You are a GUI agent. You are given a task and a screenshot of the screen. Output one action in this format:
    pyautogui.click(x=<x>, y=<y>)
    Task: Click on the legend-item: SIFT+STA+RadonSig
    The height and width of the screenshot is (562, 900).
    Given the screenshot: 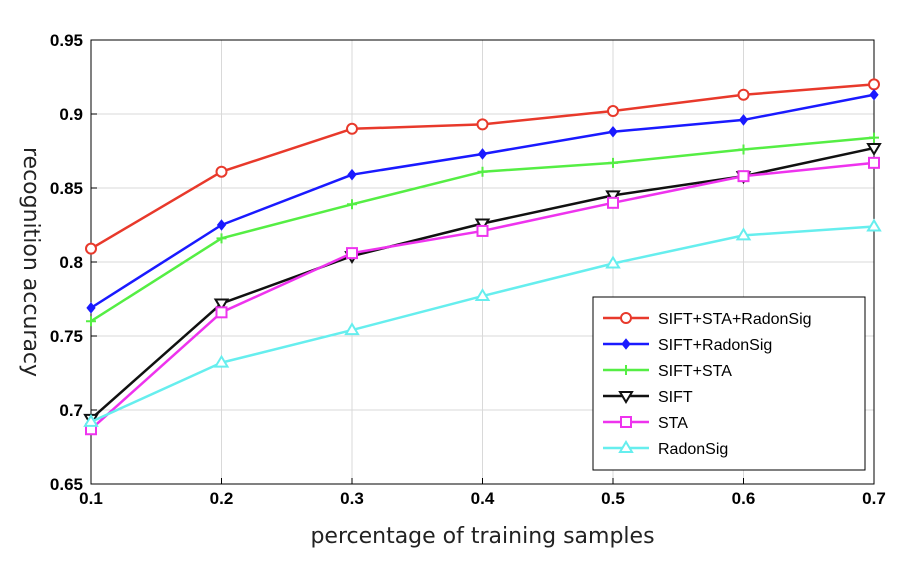 What is the action you would take?
    pyautogui.click(x=707, y=319)
    